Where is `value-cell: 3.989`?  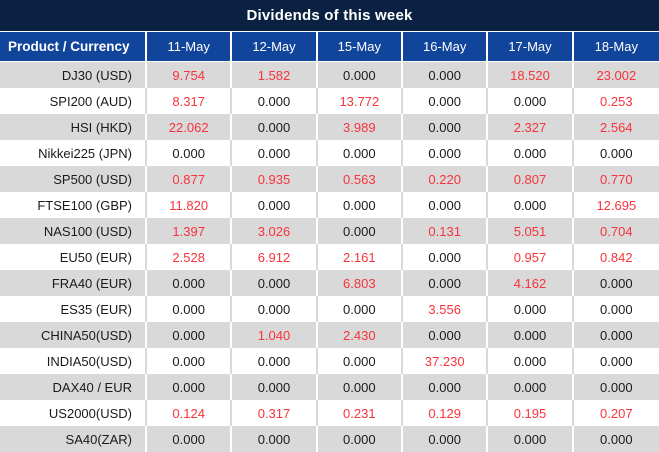
value-cell: 3.989 is located at coordinates (360, 127).